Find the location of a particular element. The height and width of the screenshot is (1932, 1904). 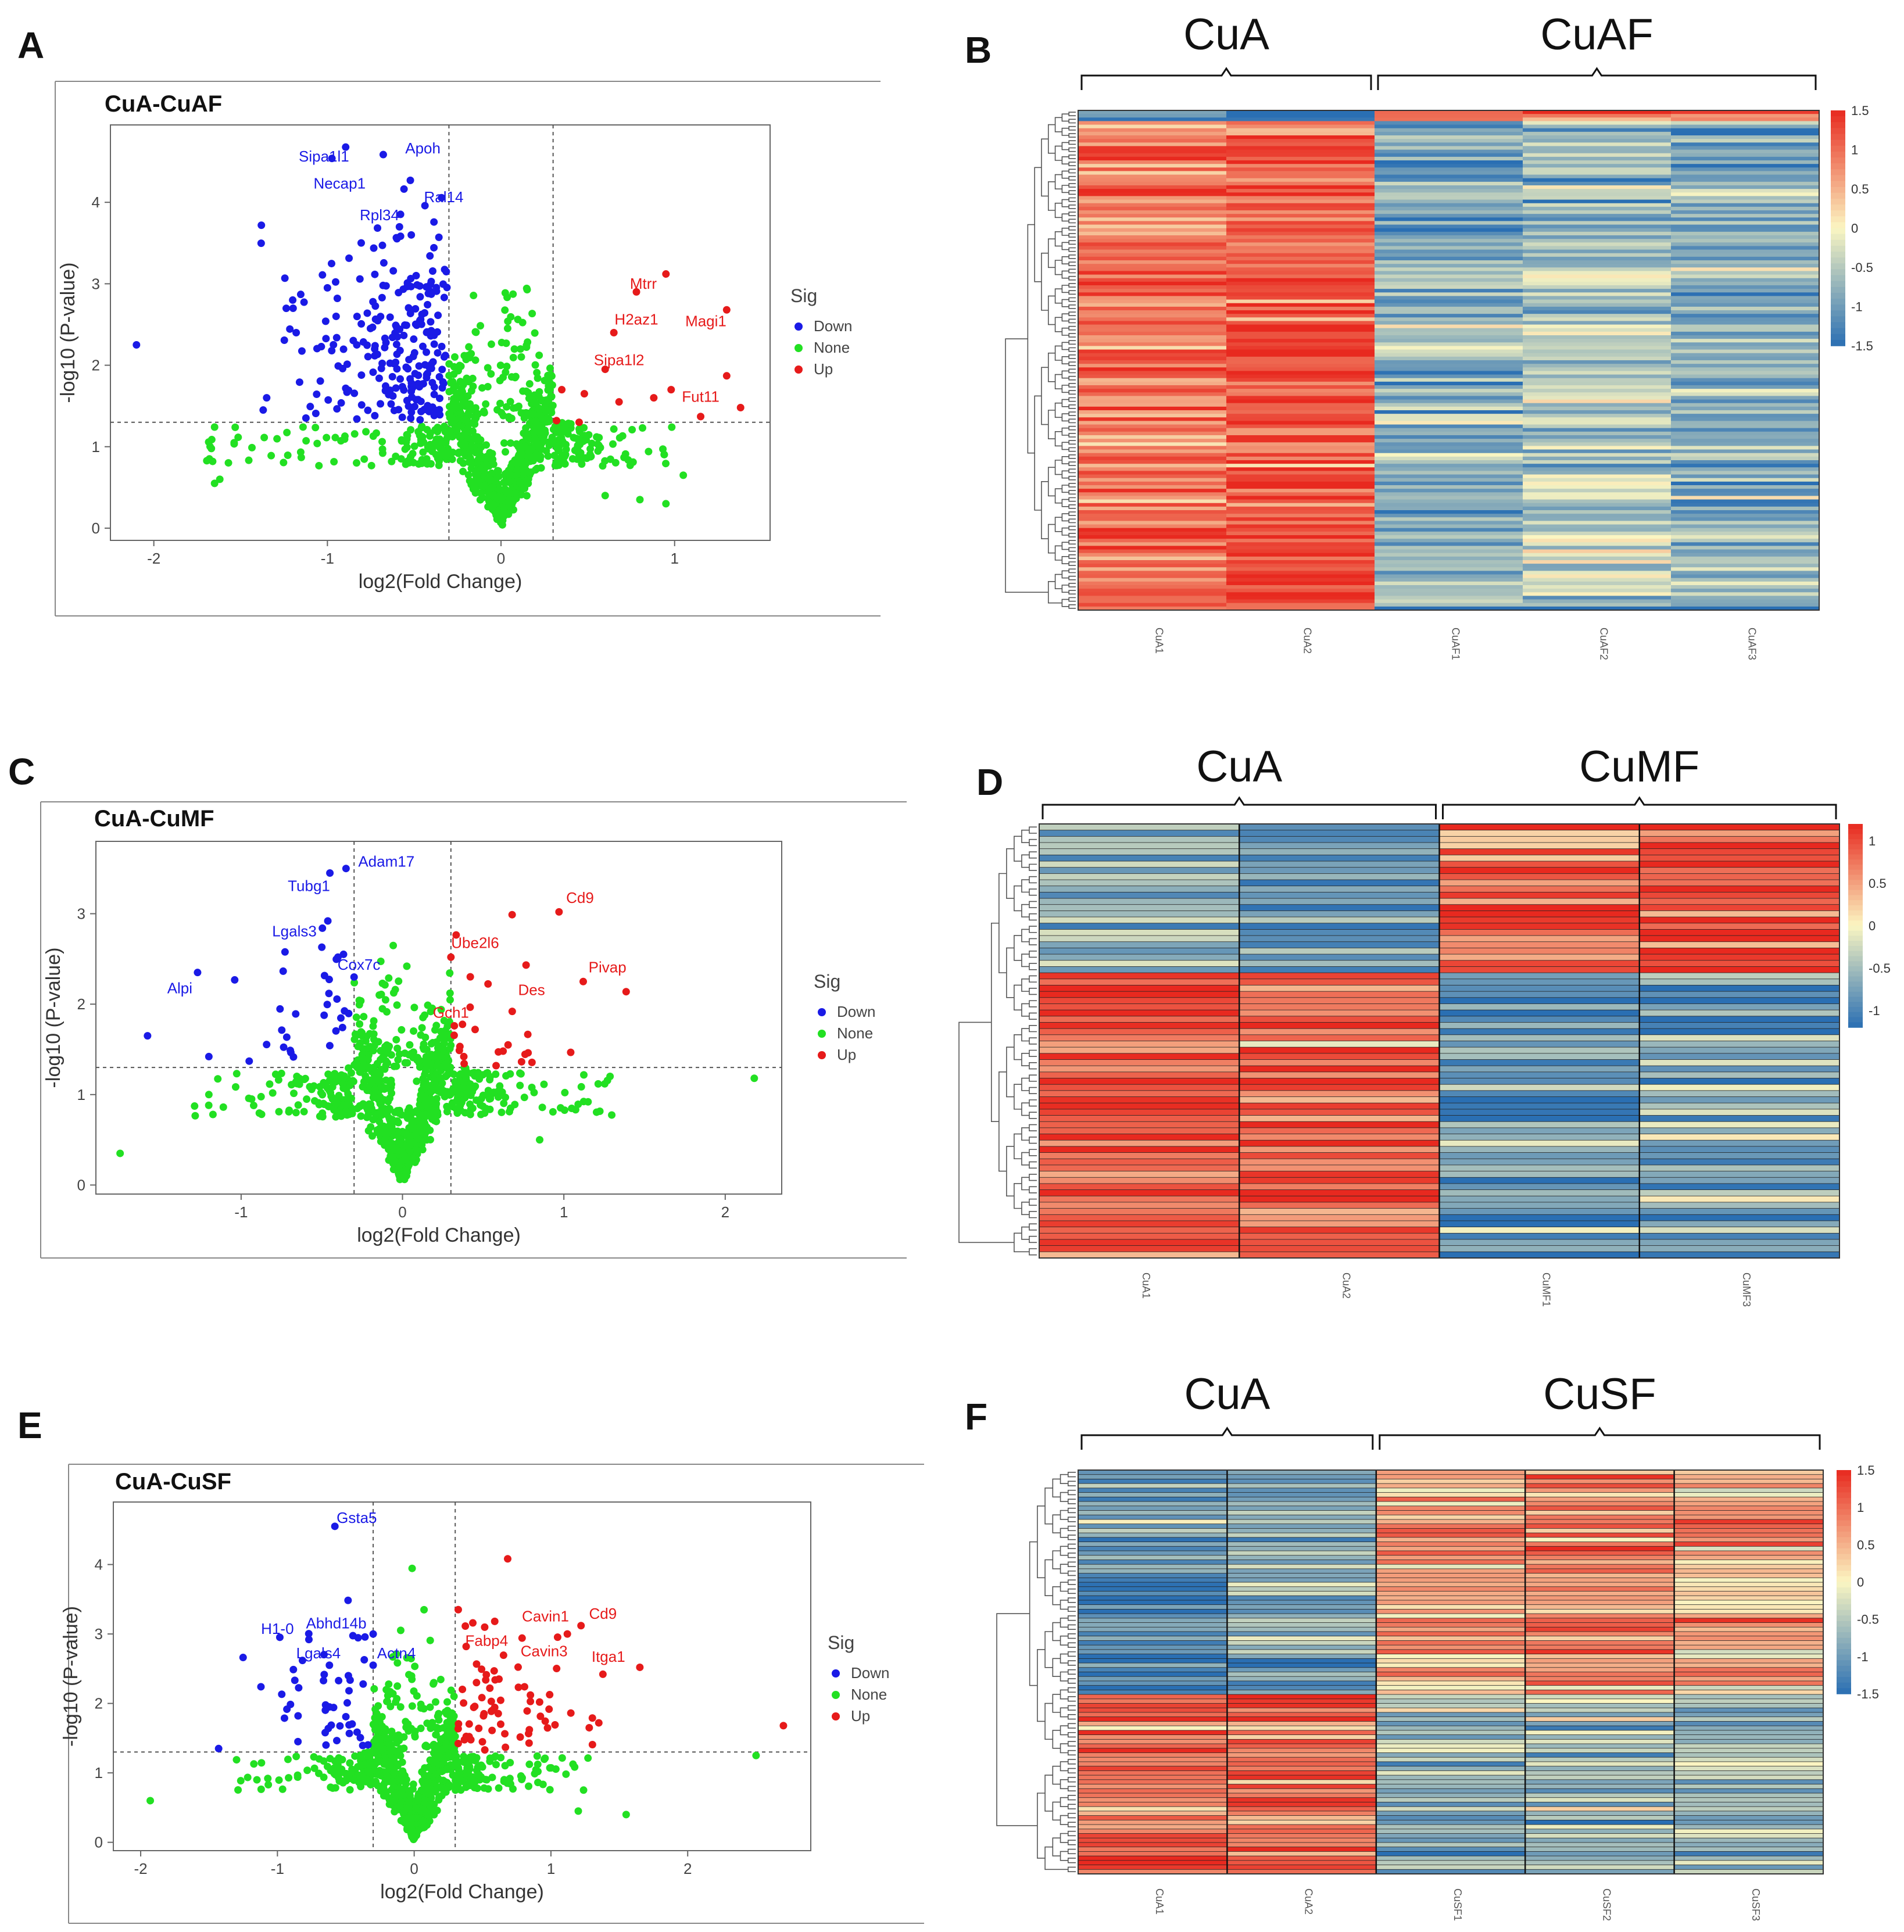

y-tick-label: 0 is located at coordinates (96, 528).